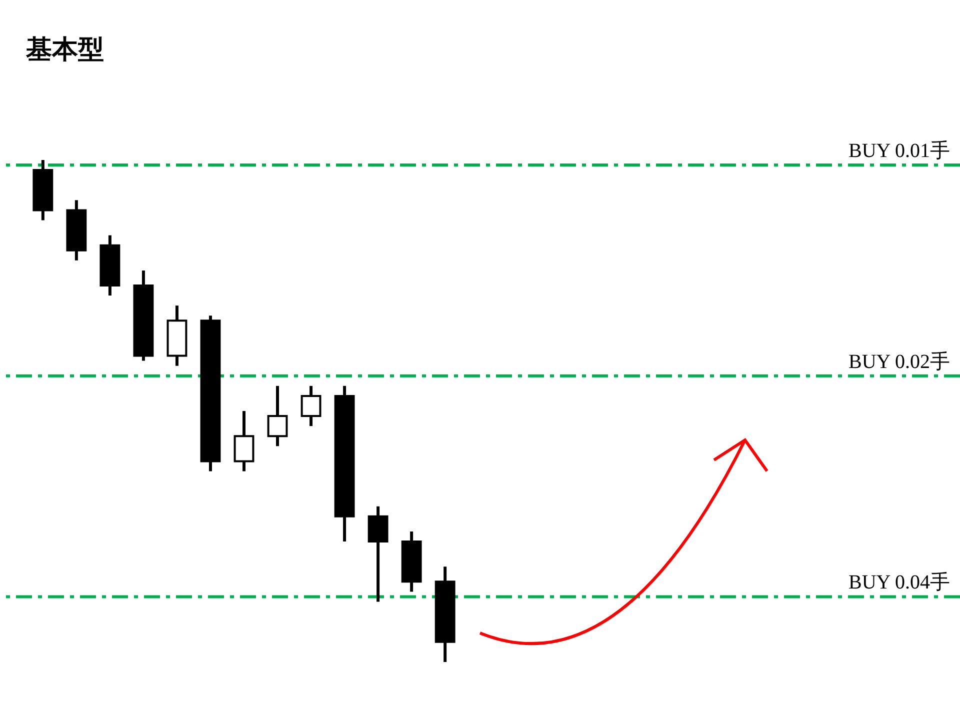  I want to click on chart-title: 基本型, so click(64, 50).